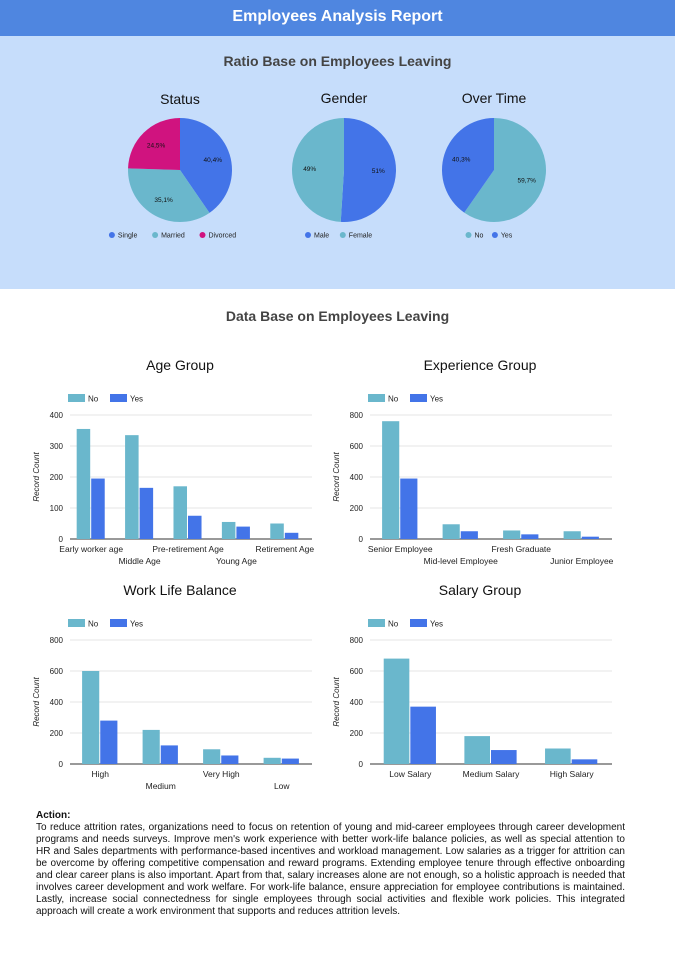  What do you see at coordinates (590, 537) in the screenshot?
I see `bar-yes-junior-employee` at bounding box center [590, 537].